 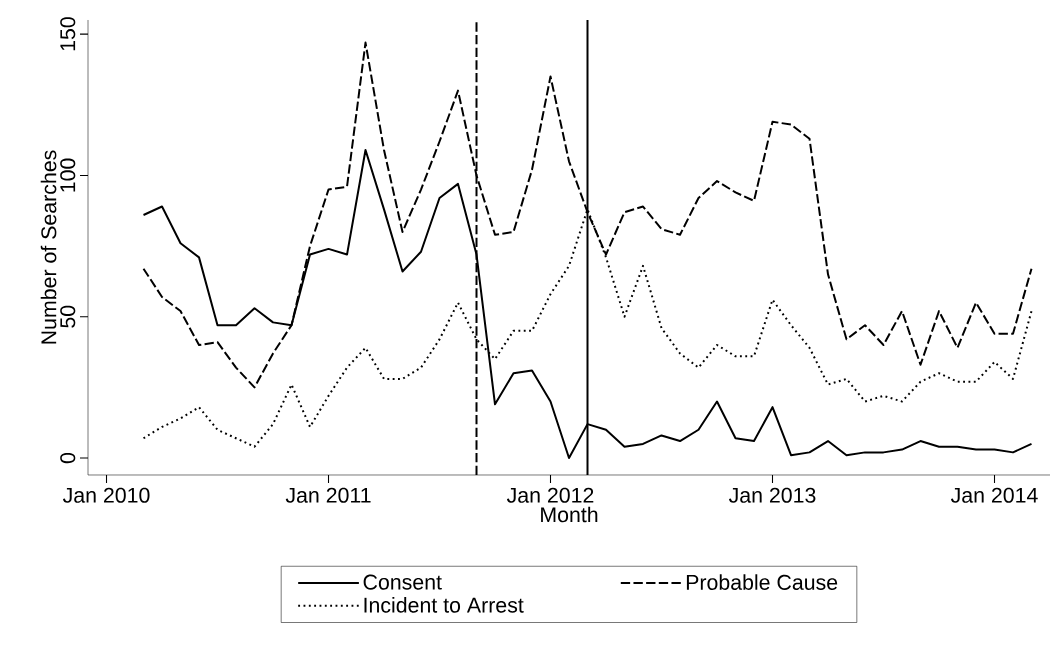 I want to click on x-tick-label: Jan 2013, so click(x=772, y=495).